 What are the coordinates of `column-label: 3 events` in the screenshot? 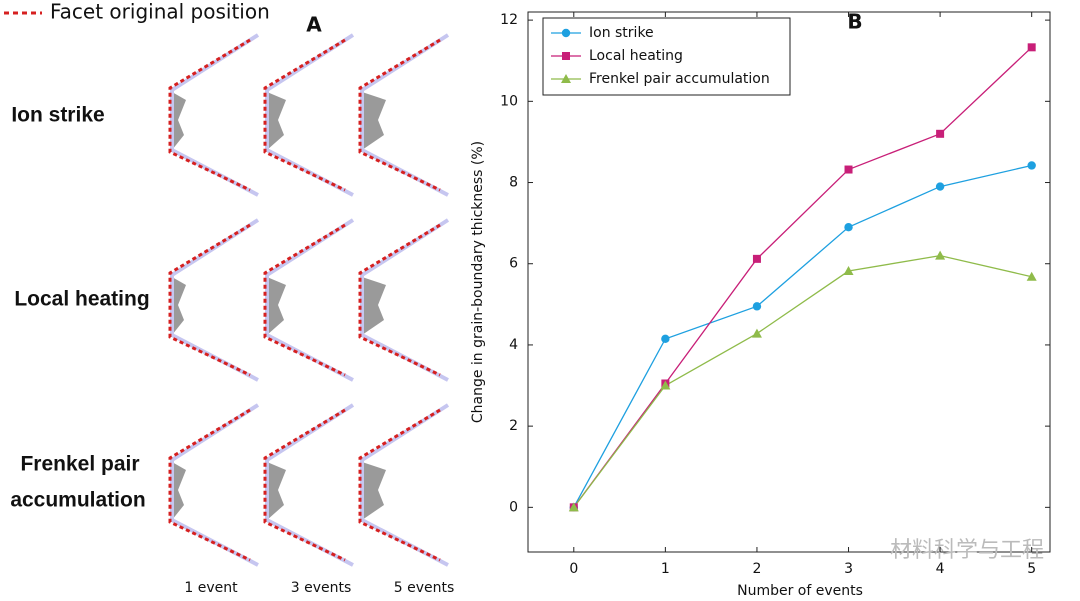 It's located at (321, 588).